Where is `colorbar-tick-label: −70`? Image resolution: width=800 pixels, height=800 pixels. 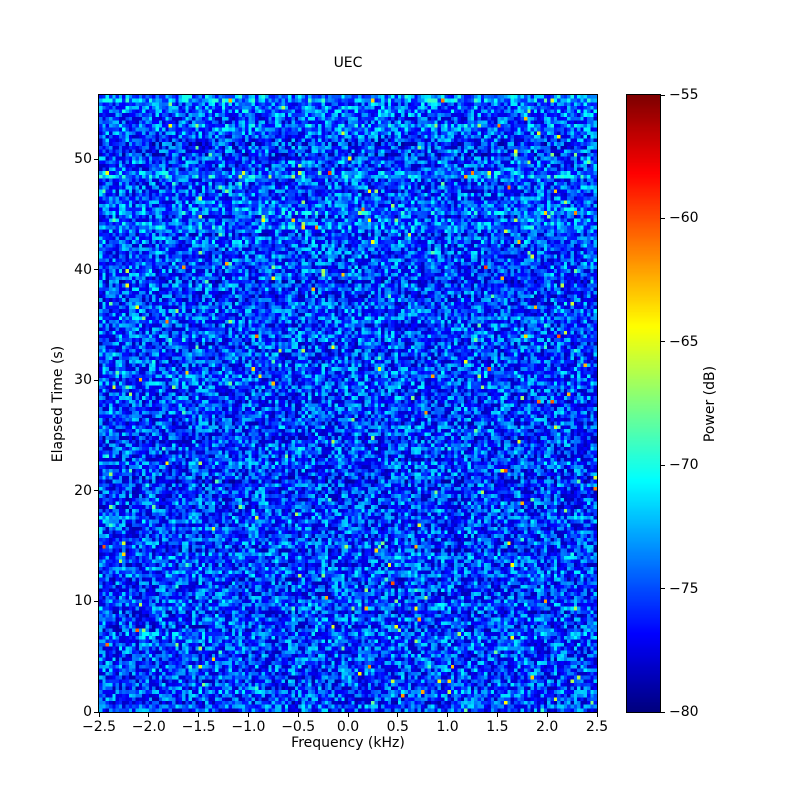
colorbar-tick-label: −70 is located at coordinates (684, 465).